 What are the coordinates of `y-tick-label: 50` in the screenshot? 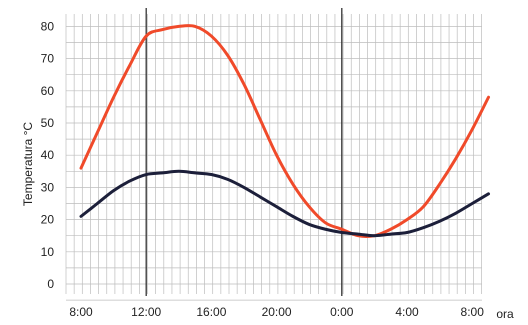 It's located at (48, 123).